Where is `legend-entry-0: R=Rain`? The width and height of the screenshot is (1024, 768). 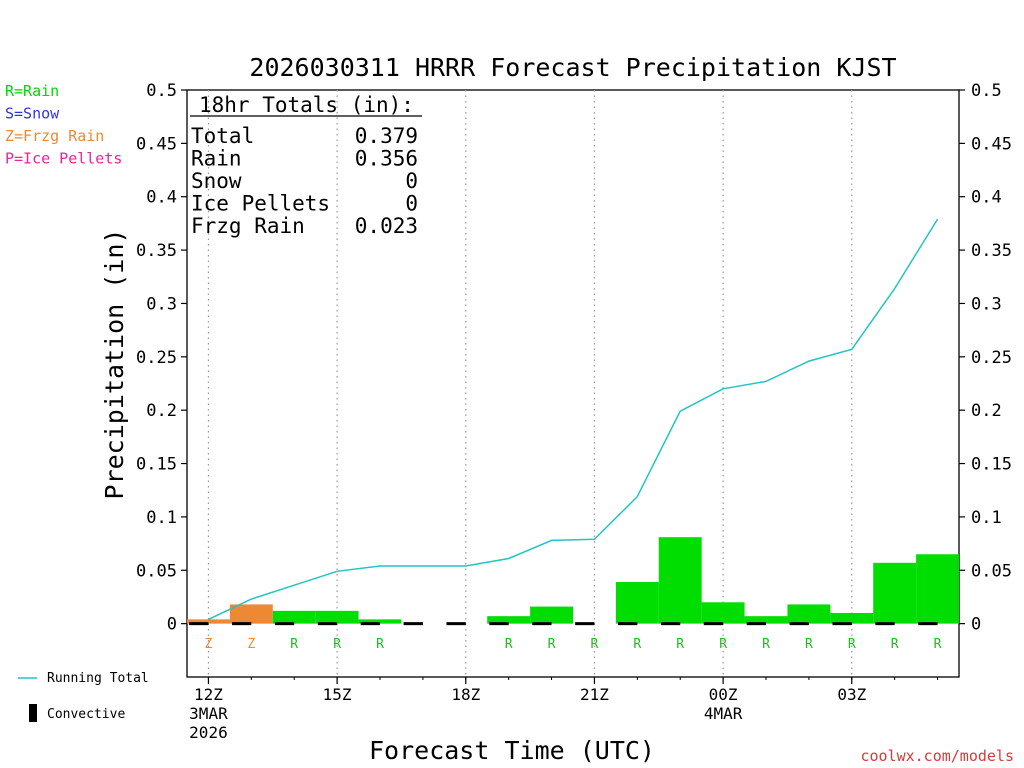 legend-entry-0: R=Rain is located at coordinates (32, 91).